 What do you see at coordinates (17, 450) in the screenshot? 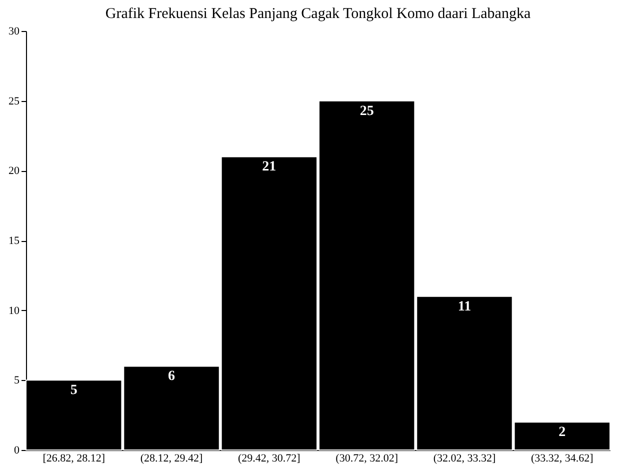
I see `y-tick-label: 0` at bounding box center [17, 450].